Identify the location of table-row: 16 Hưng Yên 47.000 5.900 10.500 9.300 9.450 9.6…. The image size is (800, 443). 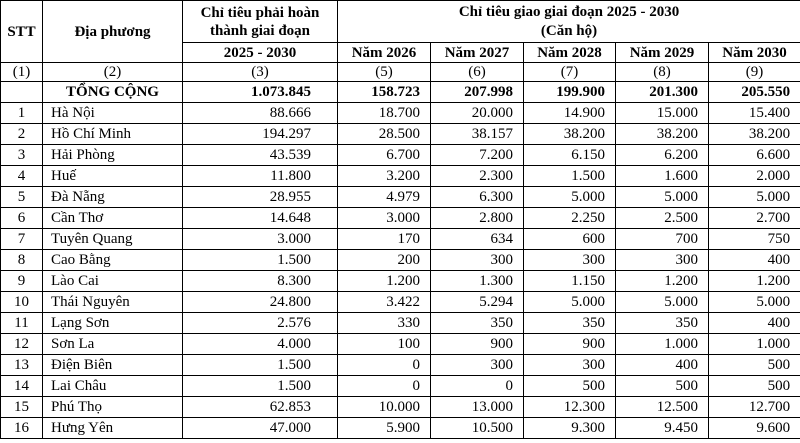
(400, 428).